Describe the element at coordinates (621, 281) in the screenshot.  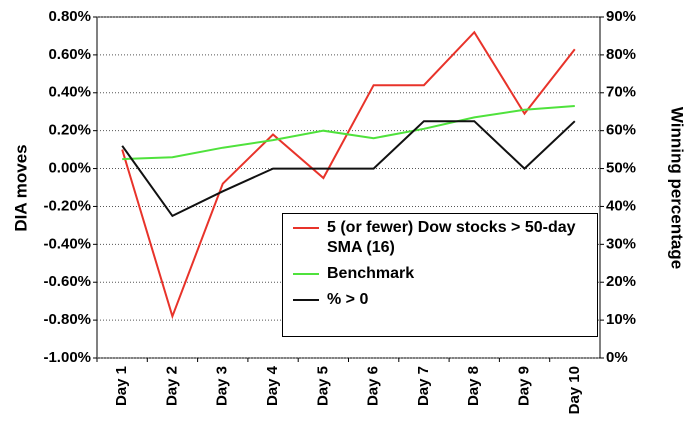
I see `y2-tick-label: 20%` at that location.